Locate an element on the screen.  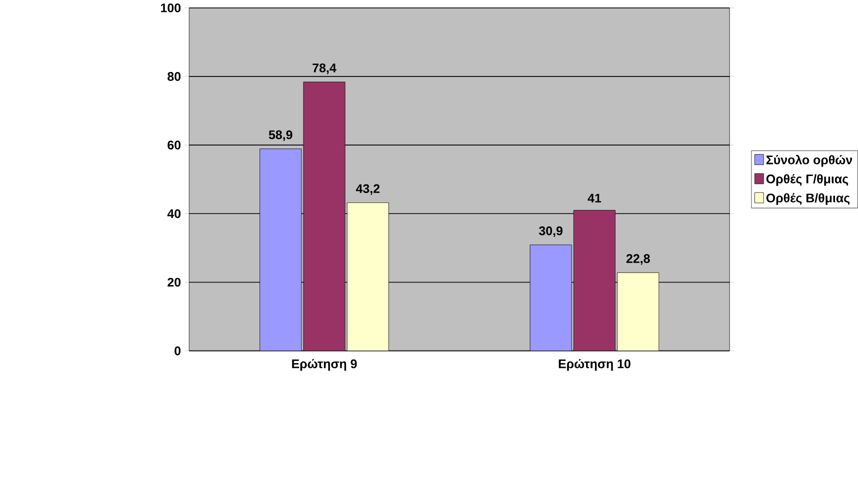
data-label: 22,8 is located at coordinates (638, 259).